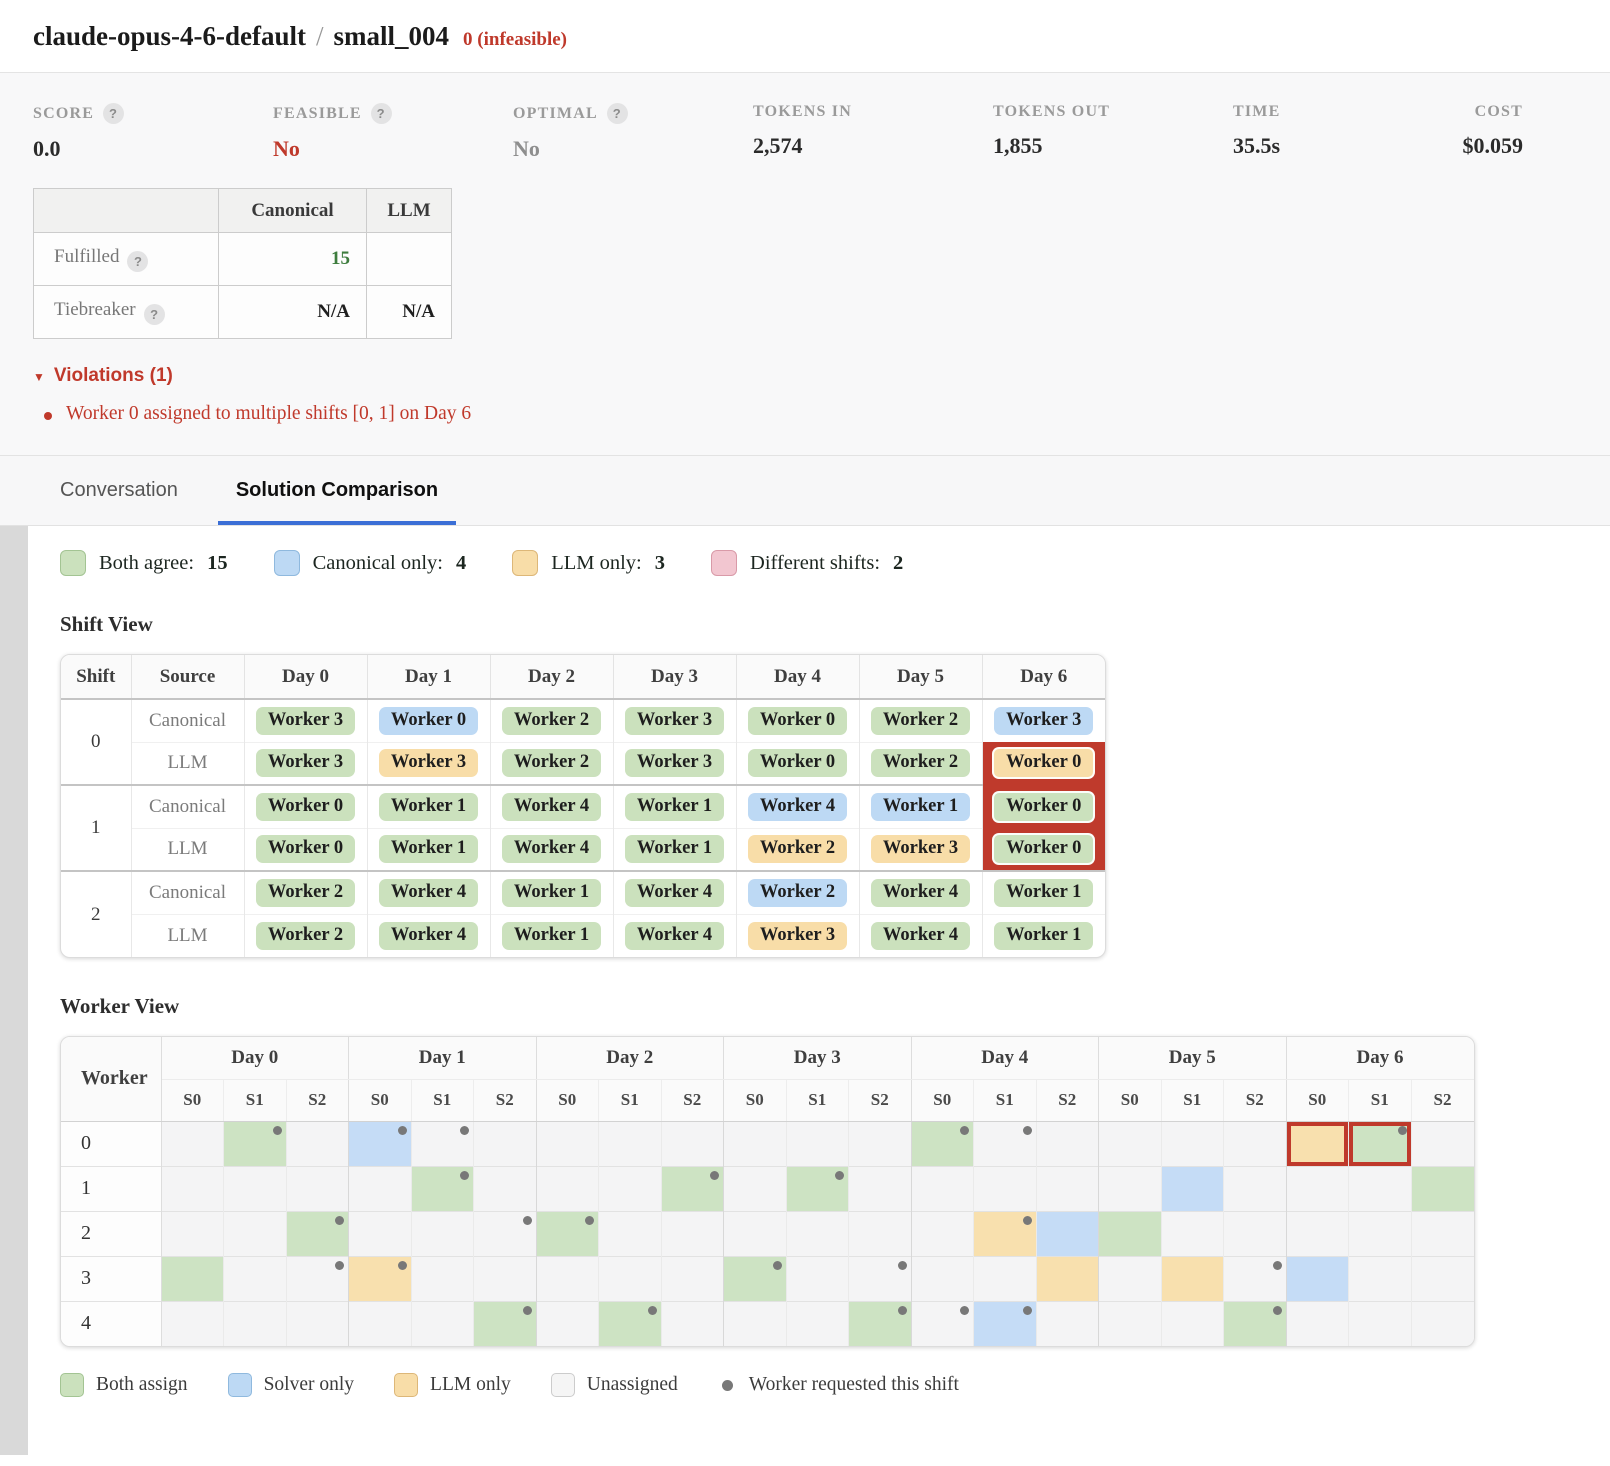  I want to click on legend-label: Both assign, so click(142, 1384).